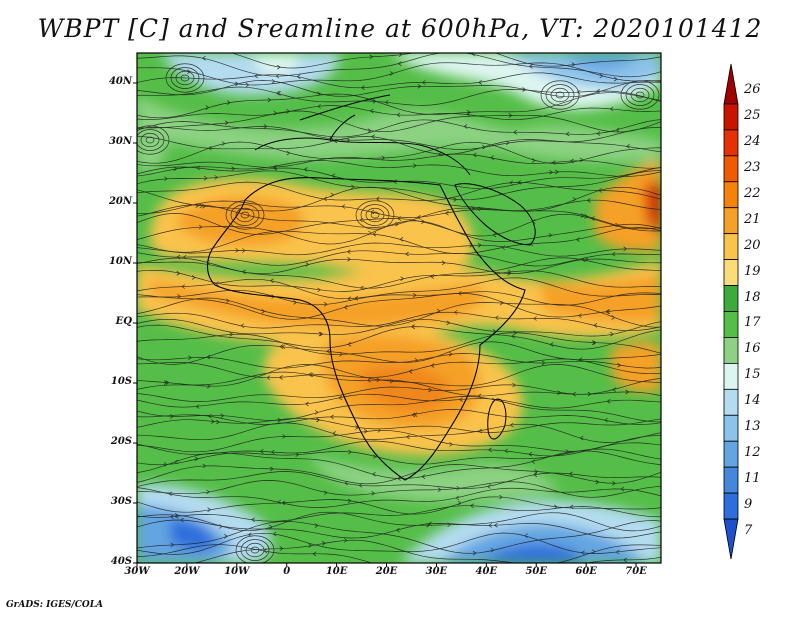 The image size is (800, 618). Describe the element at coordinates (586, 571) in the screenshot. I see `lon-tick-label: 60E` at that location.